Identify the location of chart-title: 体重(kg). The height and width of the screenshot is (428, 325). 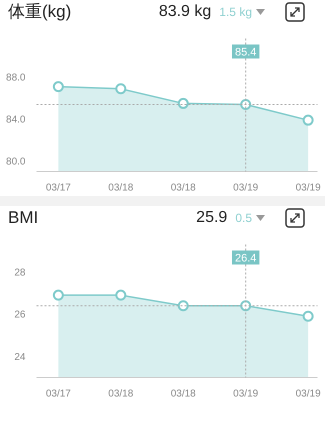
(39, 12).